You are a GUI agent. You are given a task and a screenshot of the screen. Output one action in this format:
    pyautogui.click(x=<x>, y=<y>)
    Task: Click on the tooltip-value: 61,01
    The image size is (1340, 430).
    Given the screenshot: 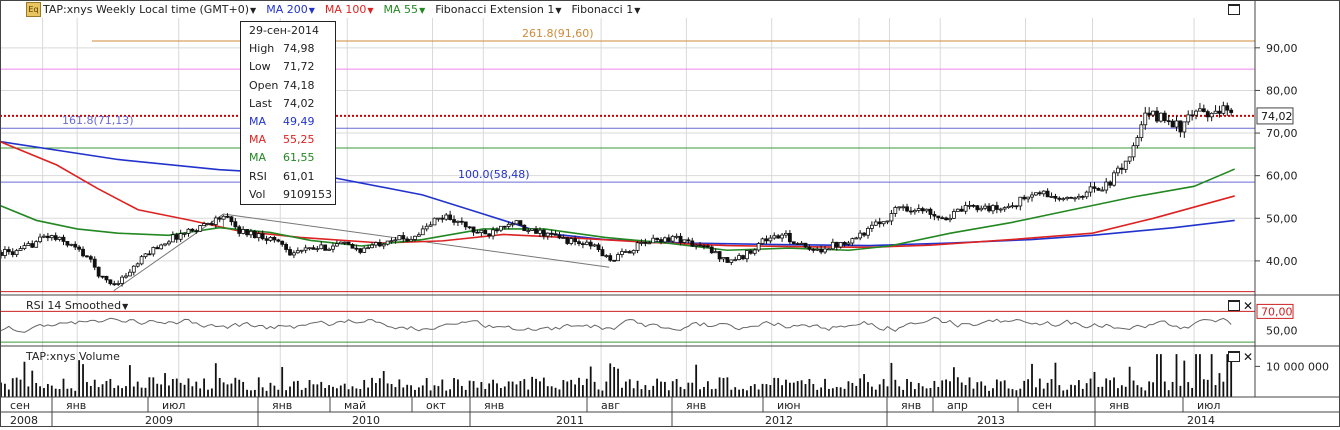 What is the action you would take?
    pyautogui.click(x=299, y=176)
    